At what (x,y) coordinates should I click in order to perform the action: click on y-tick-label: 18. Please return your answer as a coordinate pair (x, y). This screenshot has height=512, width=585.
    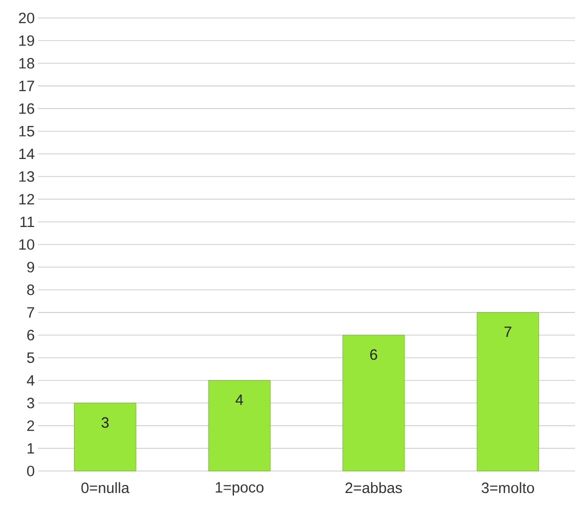
    Looking at the image, I should click on (26, 63).